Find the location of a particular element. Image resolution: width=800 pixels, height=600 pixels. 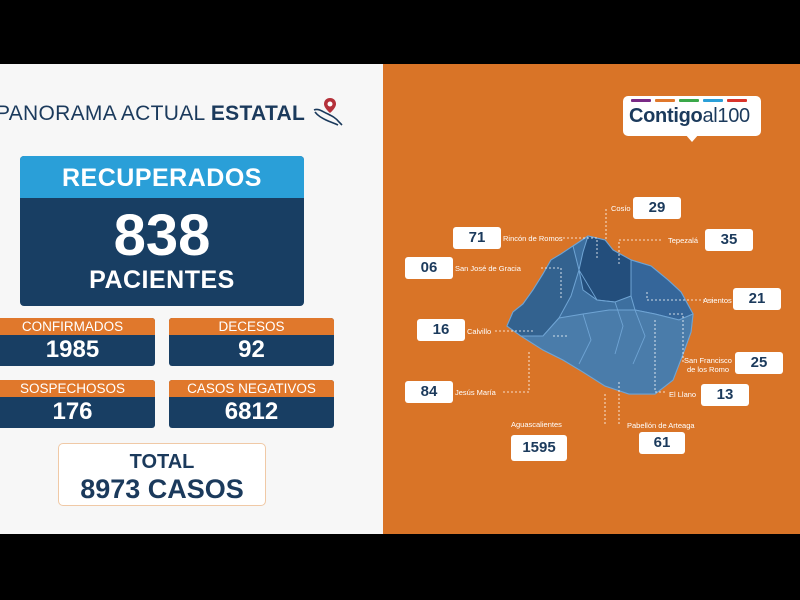

muni-count-calvillo: 16 is located at coordinates (441, 330).